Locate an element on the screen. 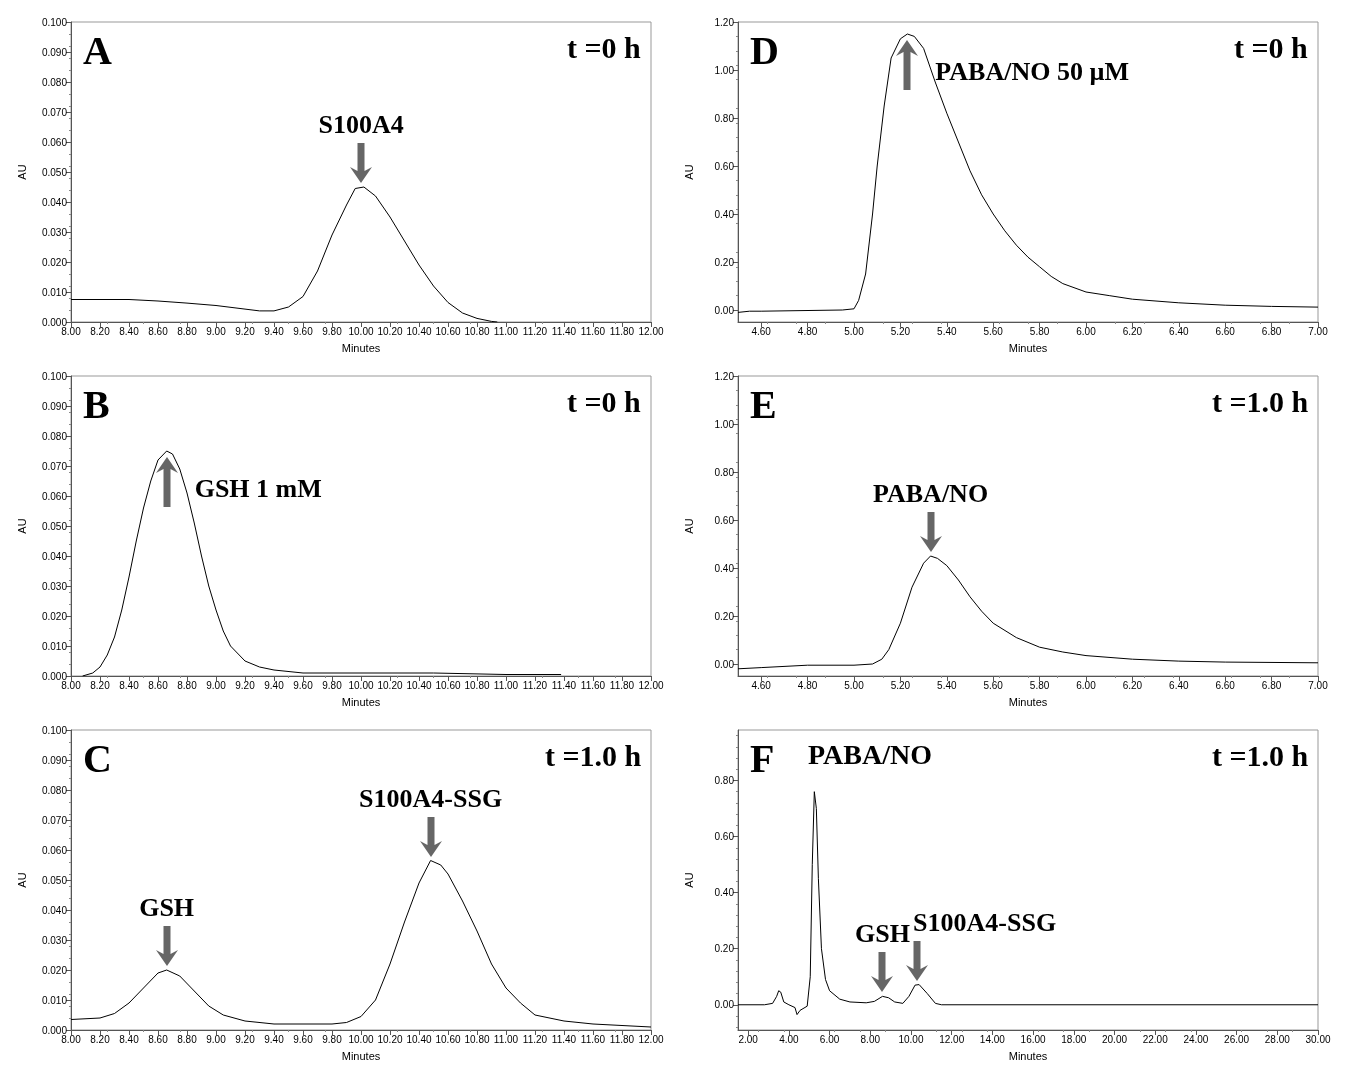  y-tick-label: 0.050 is located at coordinates (54, 526).